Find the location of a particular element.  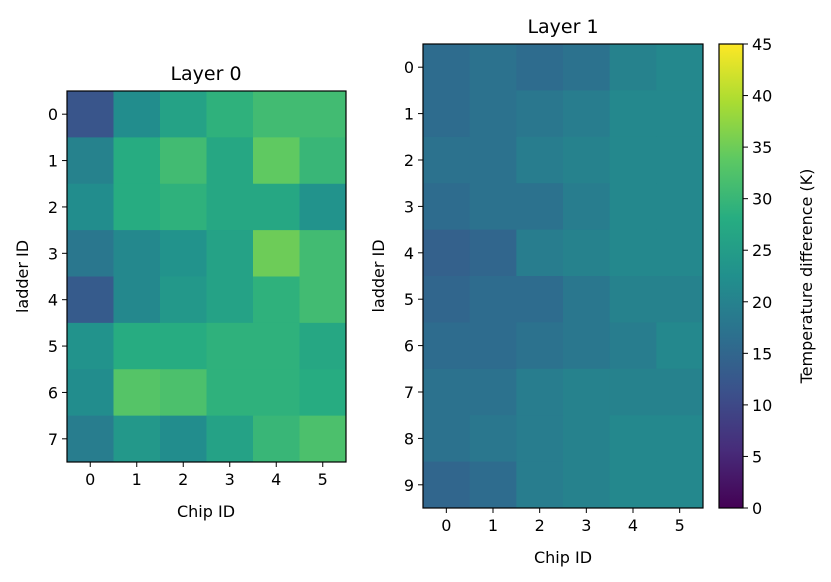

y-tick-label: 8 is located at coordinates (409, 438).